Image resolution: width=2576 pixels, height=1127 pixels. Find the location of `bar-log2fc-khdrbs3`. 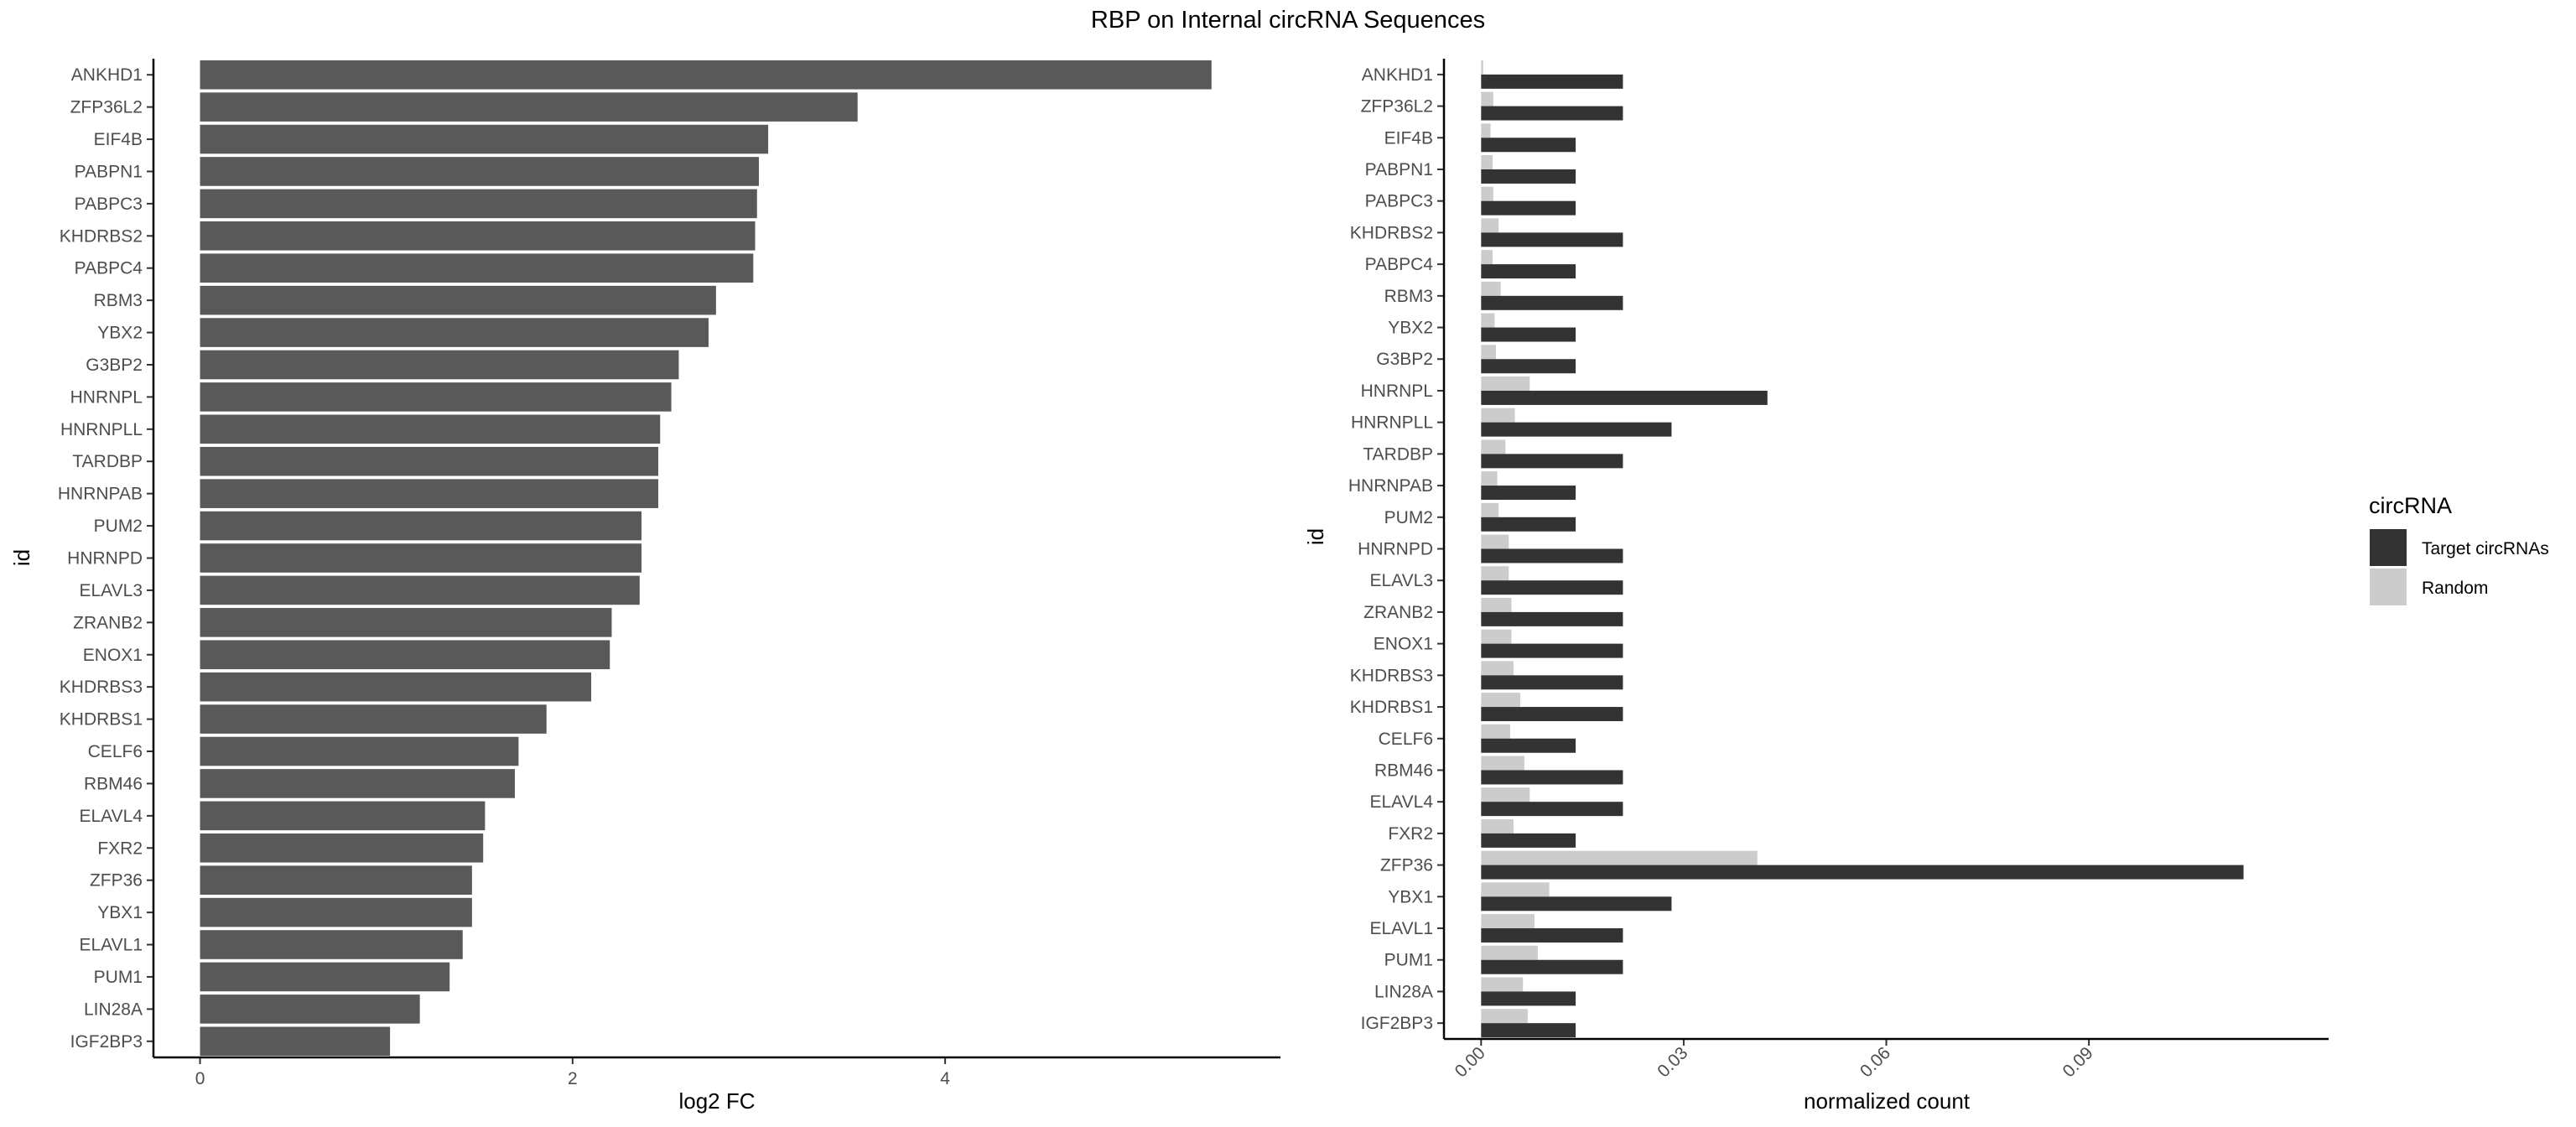

bar-log2fc-khdrbs3 is located at coordinates (396, 687).